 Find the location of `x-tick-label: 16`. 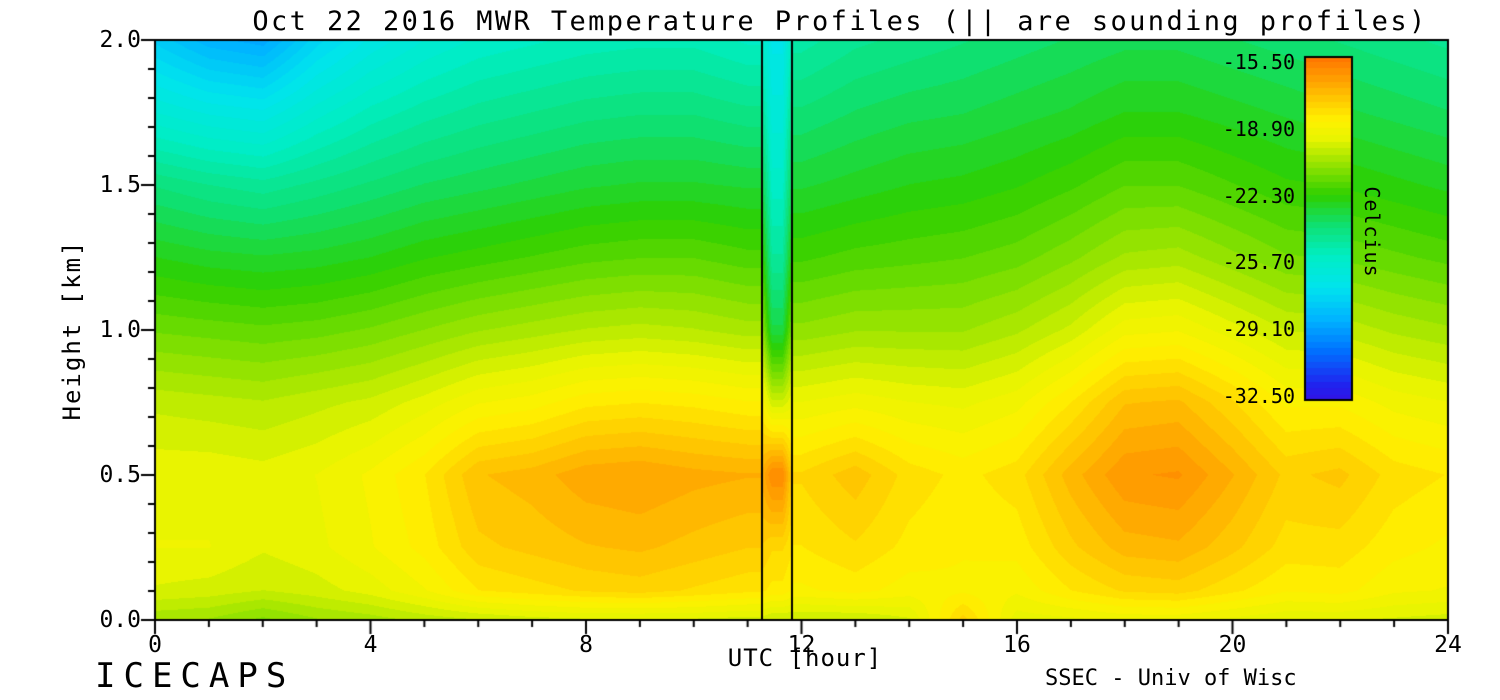

x-tick-label: 16 is located at coordinates (1017, 645).